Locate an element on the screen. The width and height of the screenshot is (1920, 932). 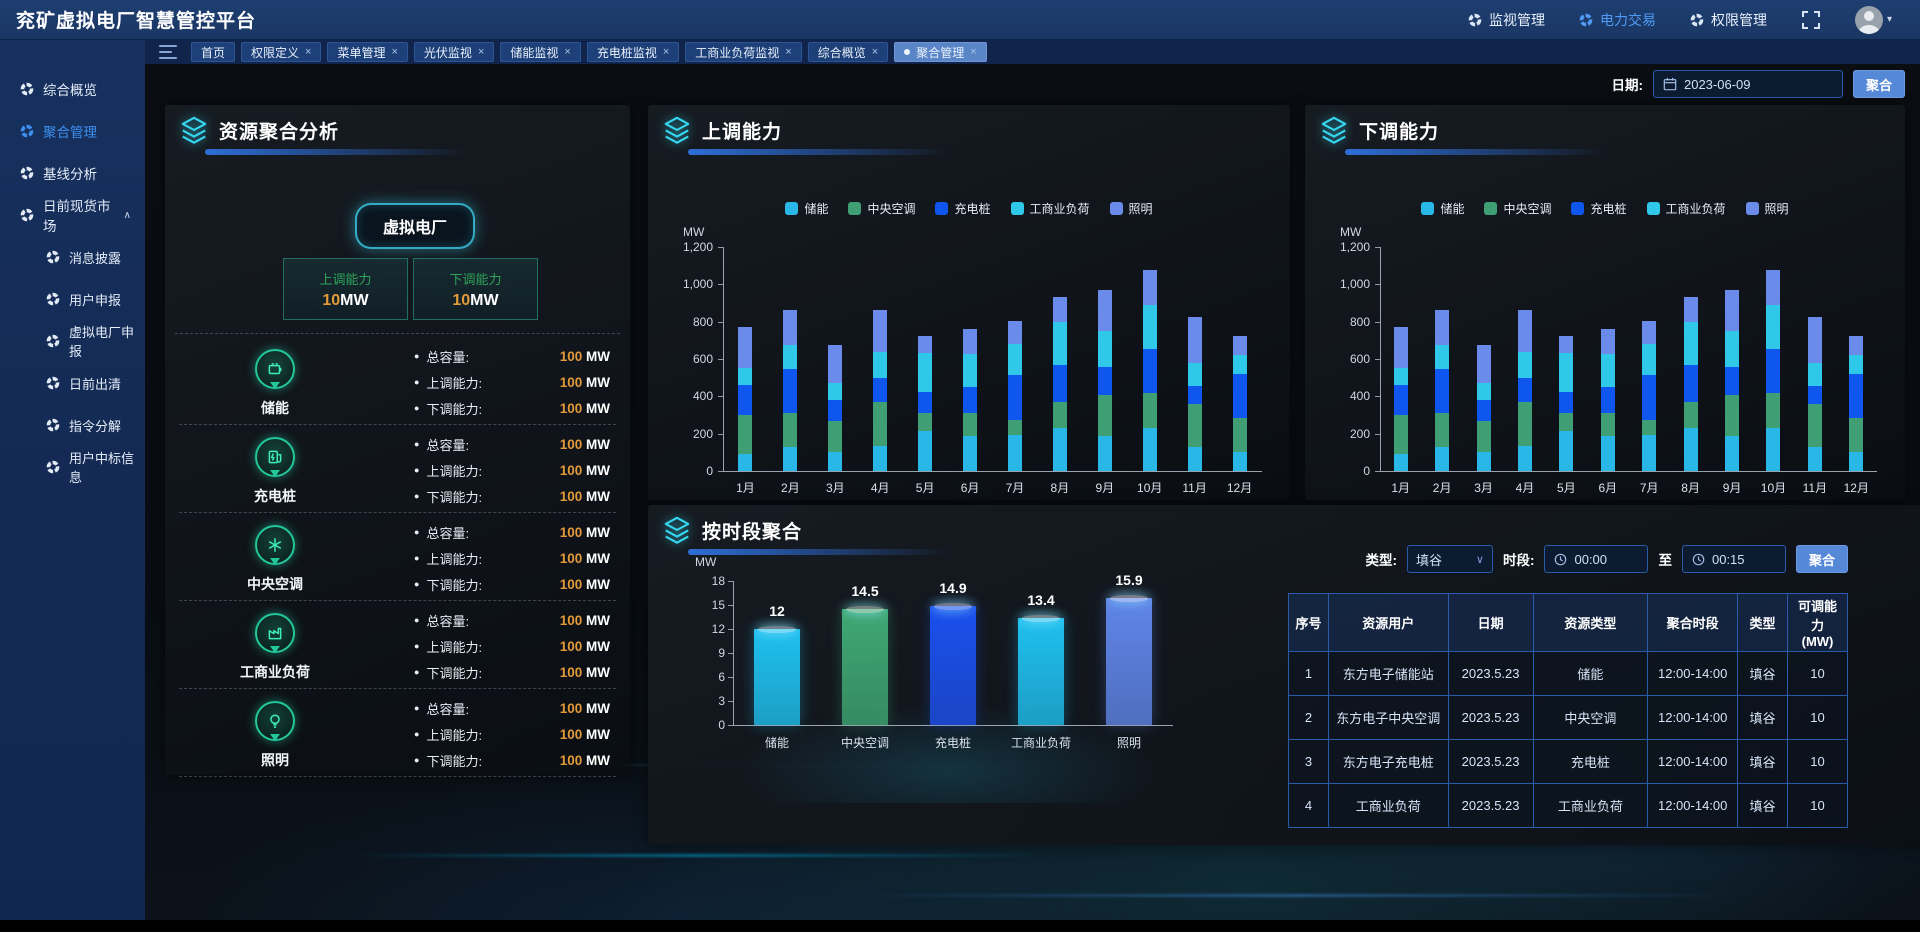
period-bar-中央空调 is located at coordinates (865, 667).